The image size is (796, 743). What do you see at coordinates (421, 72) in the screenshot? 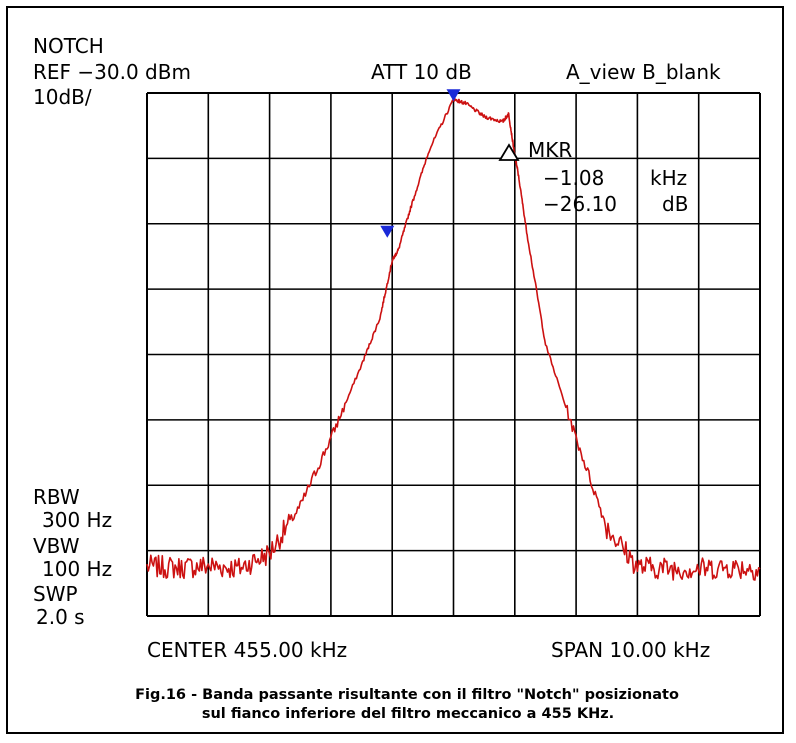
I see `attenuation-label: ATT 10 dB` at bounding box center [421, 72].